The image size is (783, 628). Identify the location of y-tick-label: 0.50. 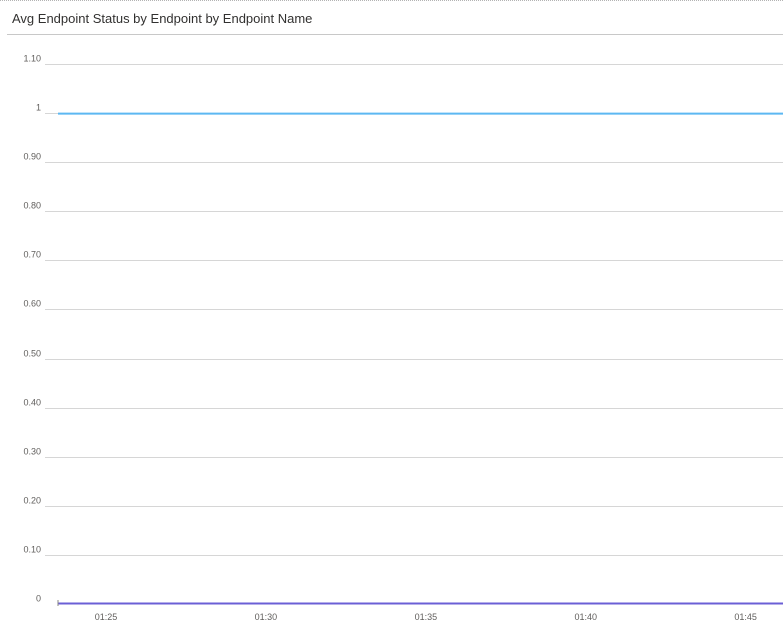
(32, 354).